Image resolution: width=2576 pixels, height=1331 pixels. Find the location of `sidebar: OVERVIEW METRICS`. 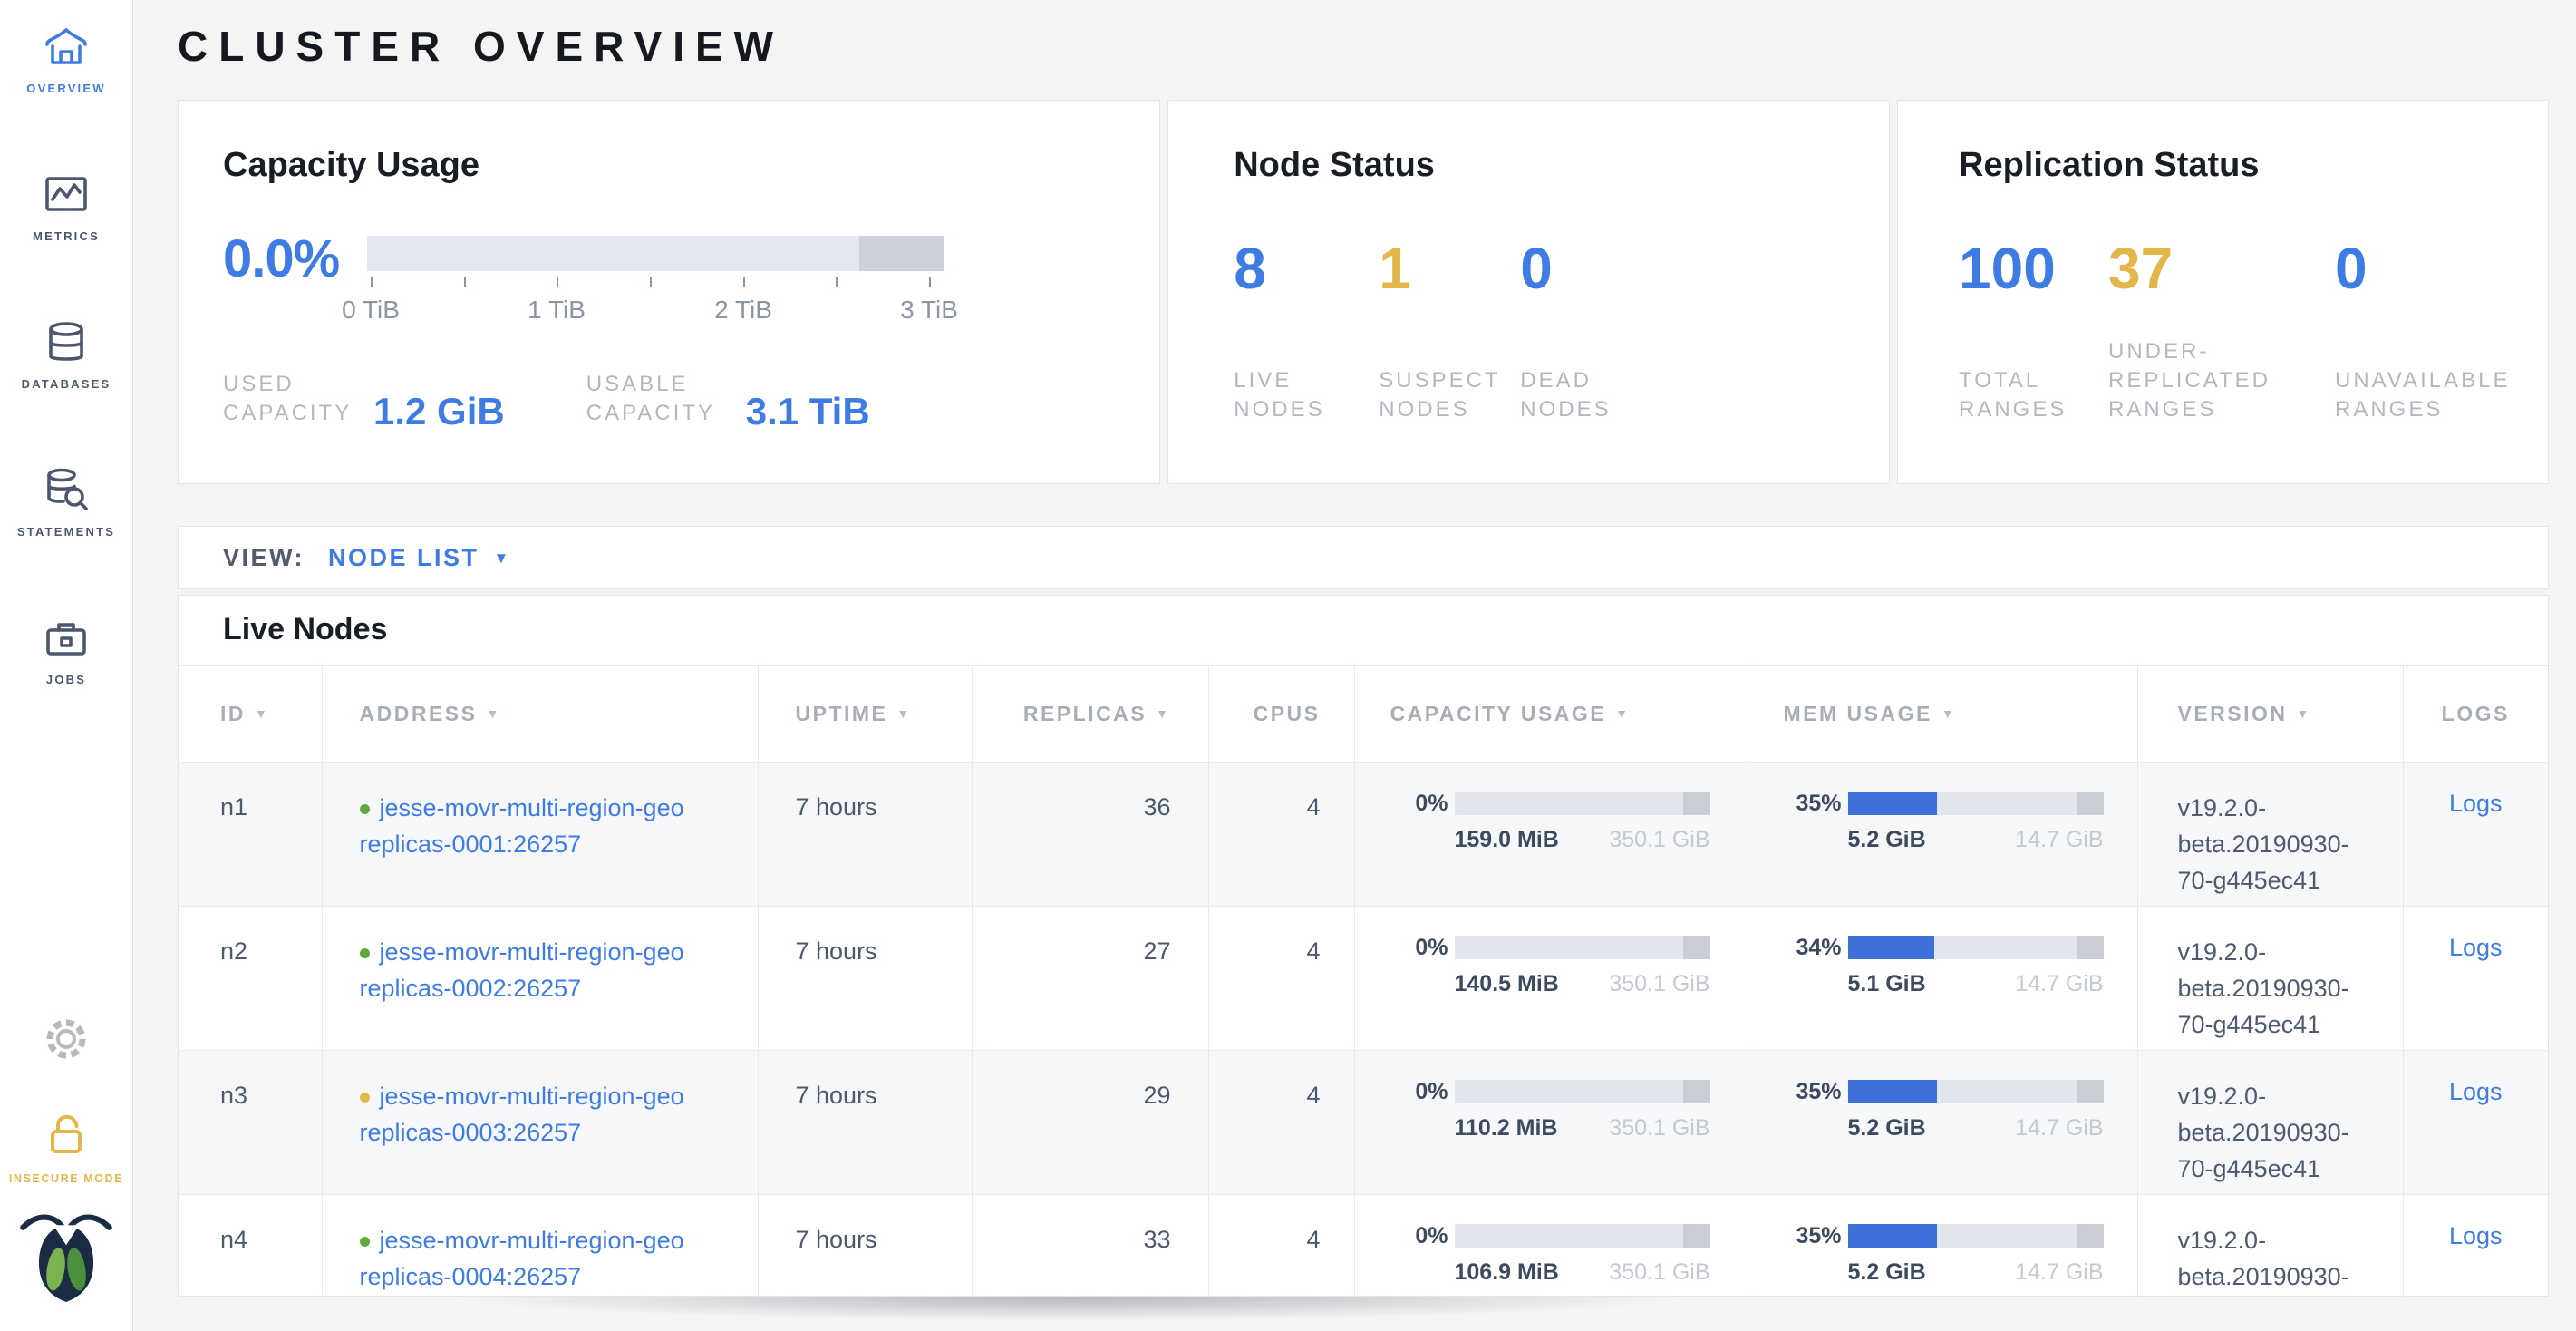

sidebar: OVERVIEW METRICS is located at coordinates (66, 665).